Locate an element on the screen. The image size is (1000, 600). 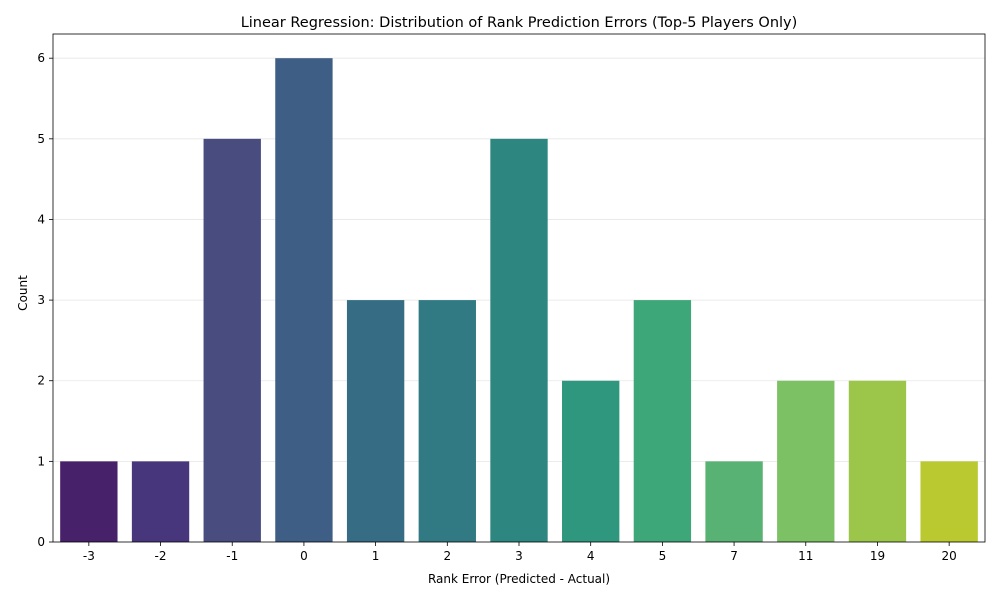
y-axis-ticks: 0 1 2 3 4 5 6 is located at coordinates (45, 300).